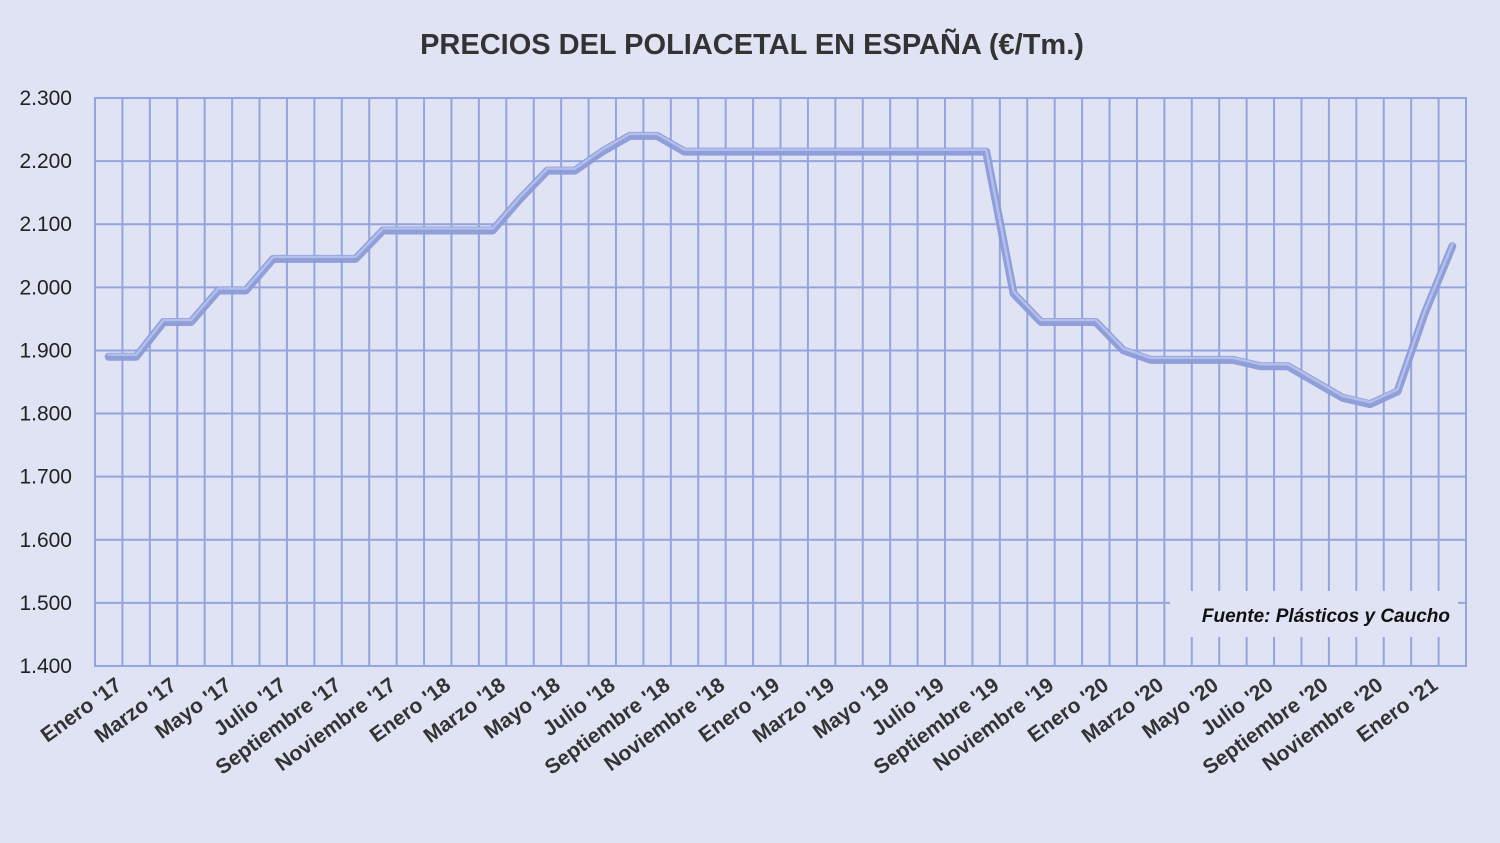 This screenshot has width=1500, height=843. Describe the element at coordinates (45, 477) in the screenshot. I see `y-tick-label: 1.700` at that location.